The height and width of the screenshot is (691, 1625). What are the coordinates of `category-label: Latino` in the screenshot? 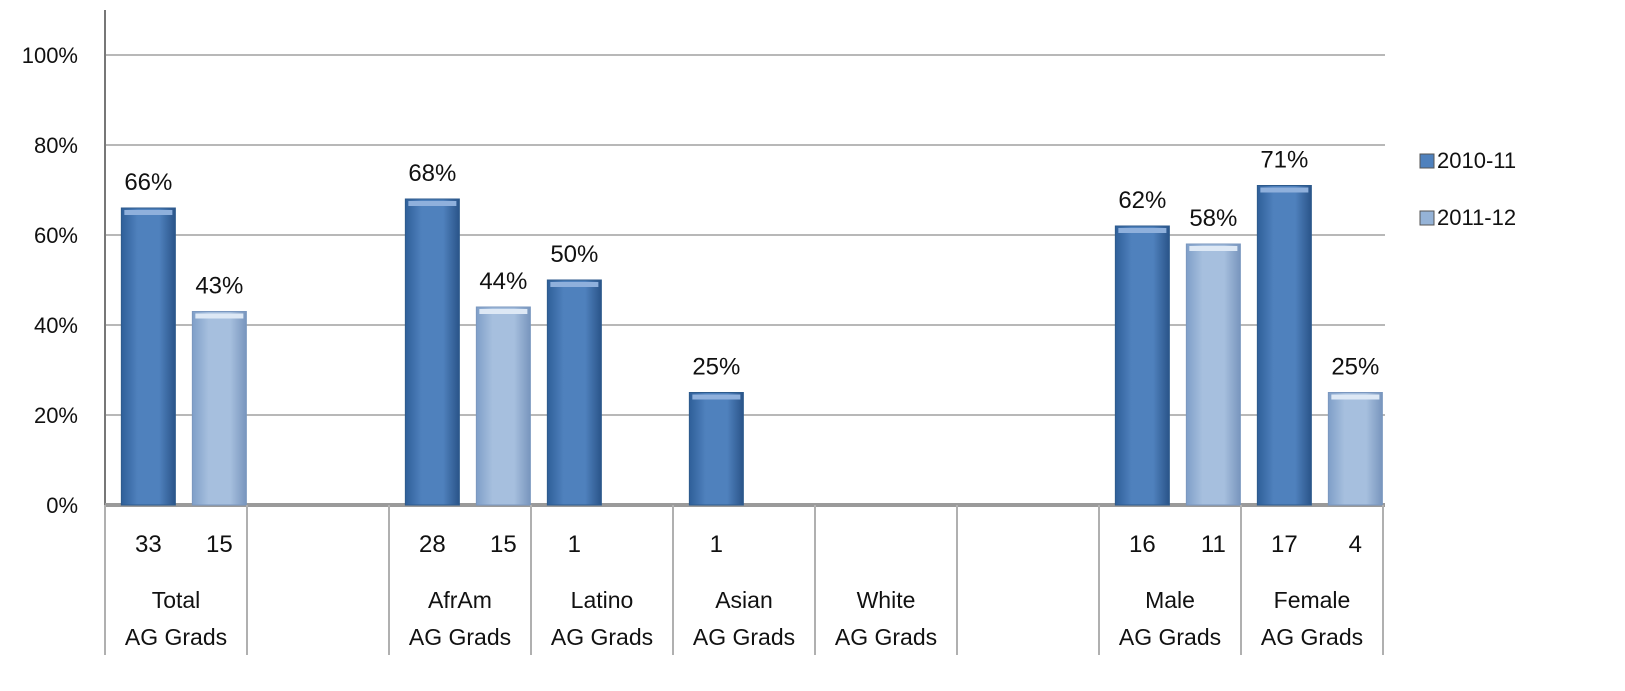 It's located at (602, 600).